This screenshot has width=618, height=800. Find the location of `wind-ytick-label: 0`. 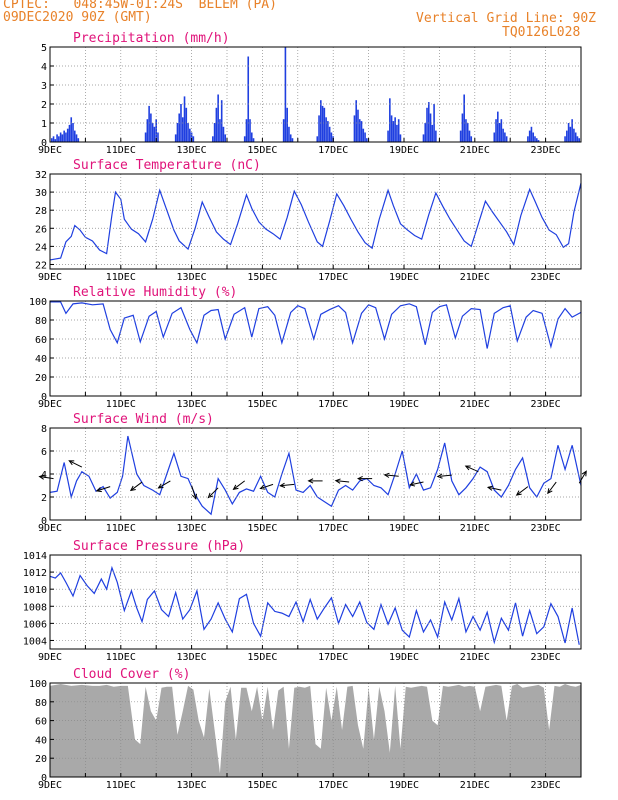

wind-ytick-label: 0 is located at coordinates (44, 521).